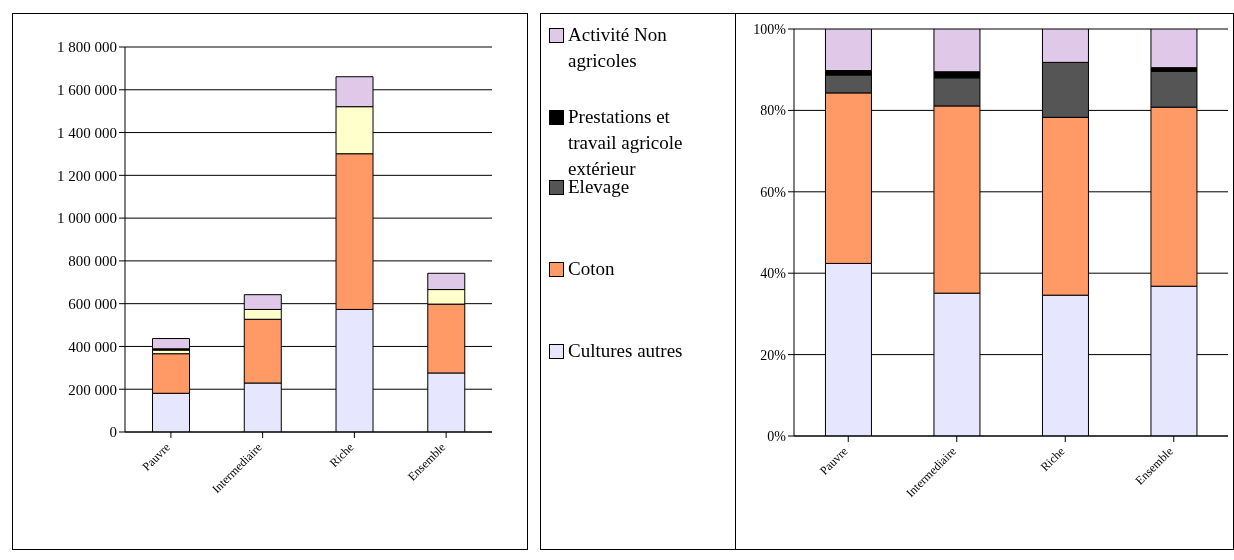 Image resolution: width=1234 pixels, height=560 pixels. What do you see at coordinates (773, 355) in the screenshot?
I see `y-tick-label: 20%` at bounding box center [773, 355].